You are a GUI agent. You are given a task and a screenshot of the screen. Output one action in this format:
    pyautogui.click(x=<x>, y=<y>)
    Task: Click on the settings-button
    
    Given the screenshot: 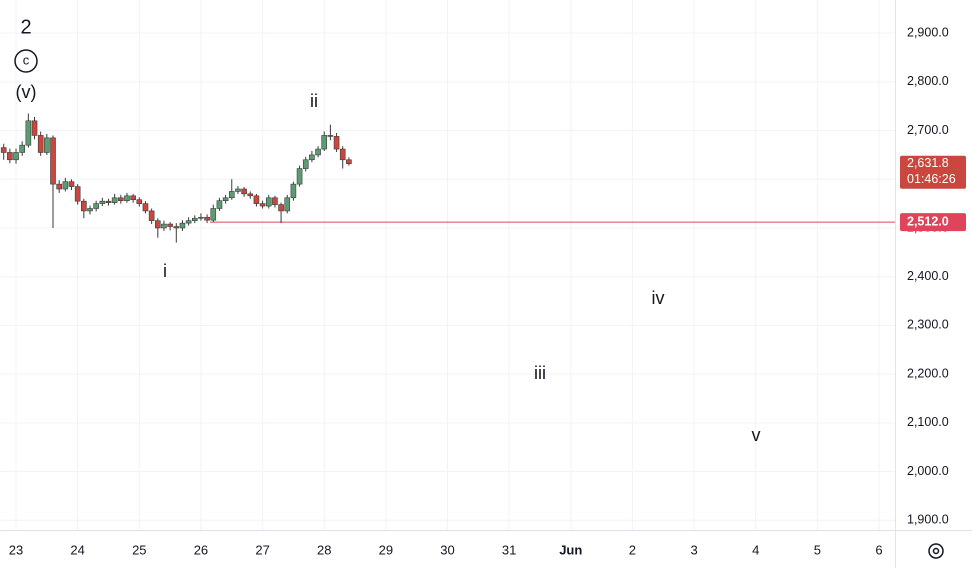 What is the action you would take?
    pyautogui.click(x=936, y=551)
    